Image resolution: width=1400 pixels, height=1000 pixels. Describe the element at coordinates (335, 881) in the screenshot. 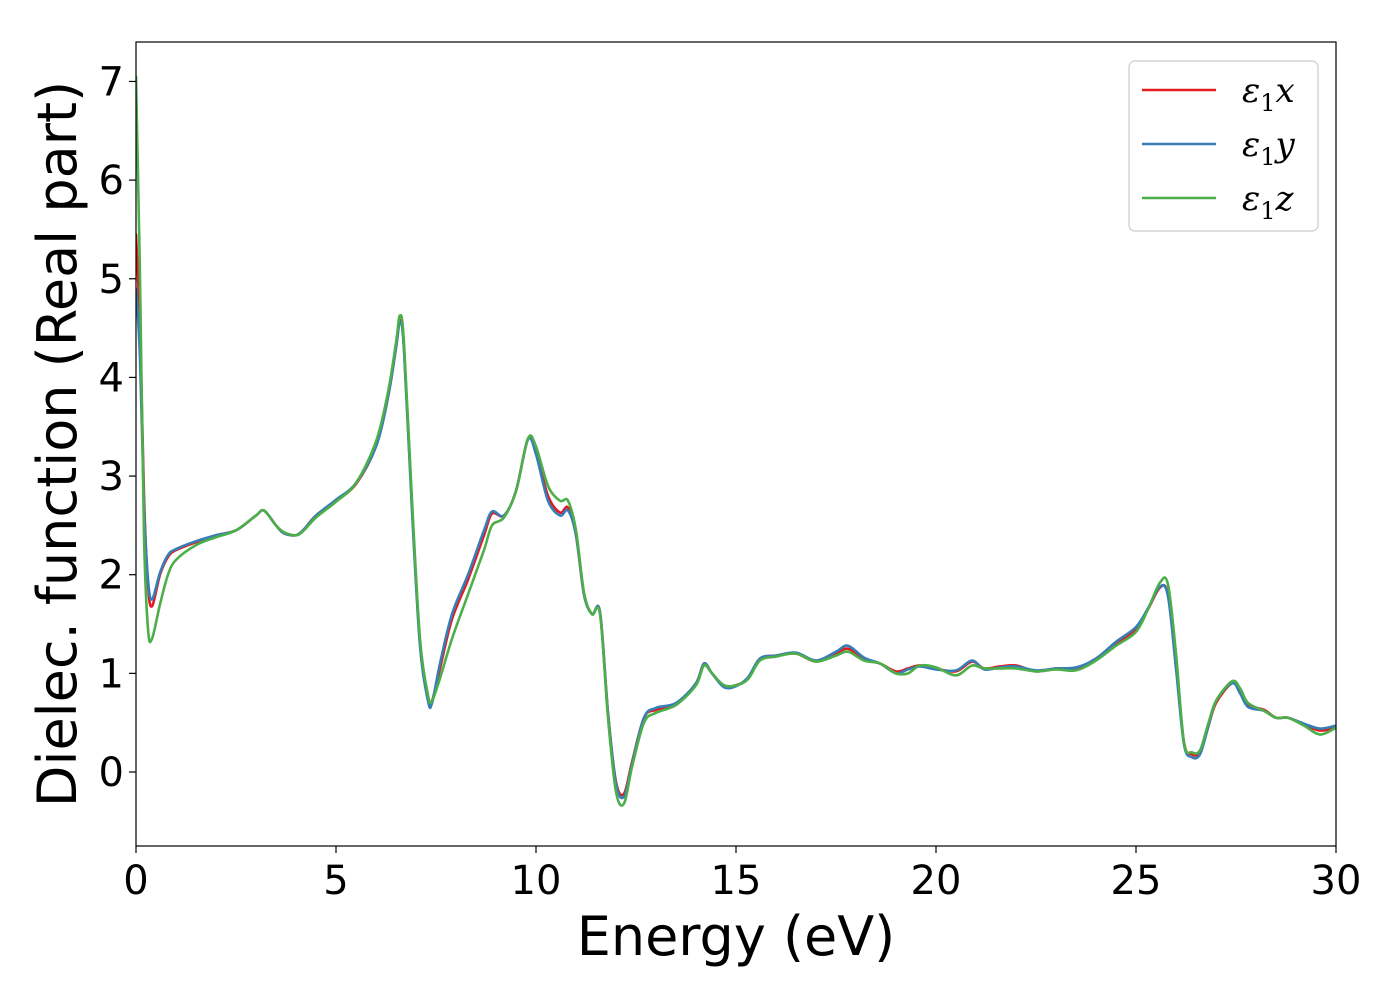

I see `x-tick-label: 5` at that location.